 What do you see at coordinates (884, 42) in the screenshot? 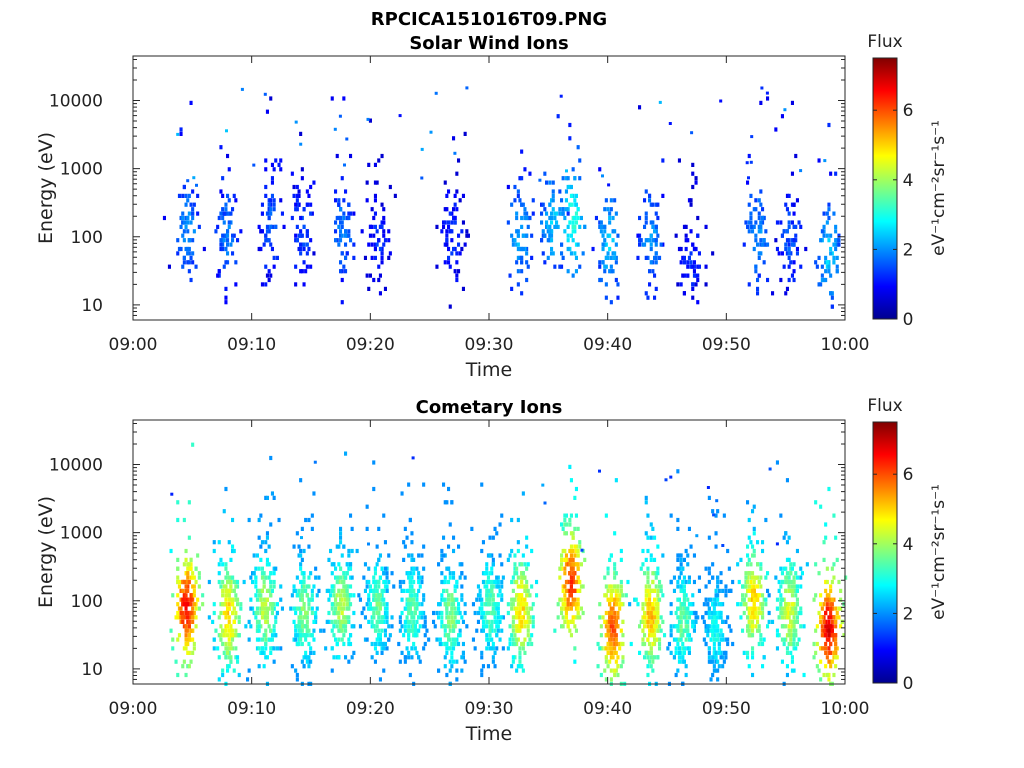
I see `panel1-colorbar-title: Flux` at bounding box center [884, 42].